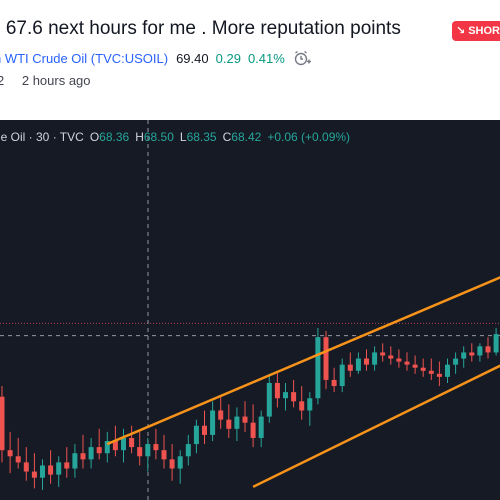 This screenshot has height=500, width=500. Describe the element at coordinates (2, 80) in the screenshot. I see `author-fragment: 2` at that location.